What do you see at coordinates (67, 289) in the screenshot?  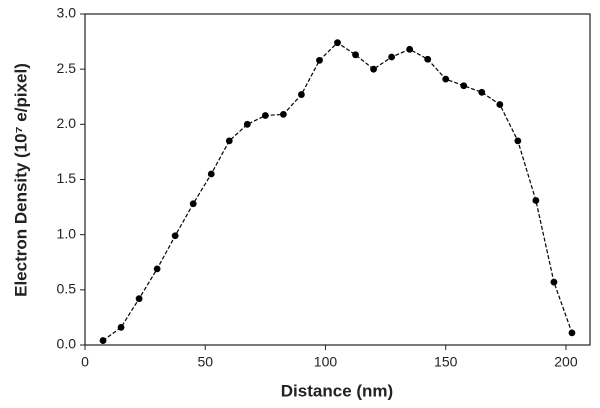 I see `y-tick-label: 0.5` at bounding box center [67, 289].